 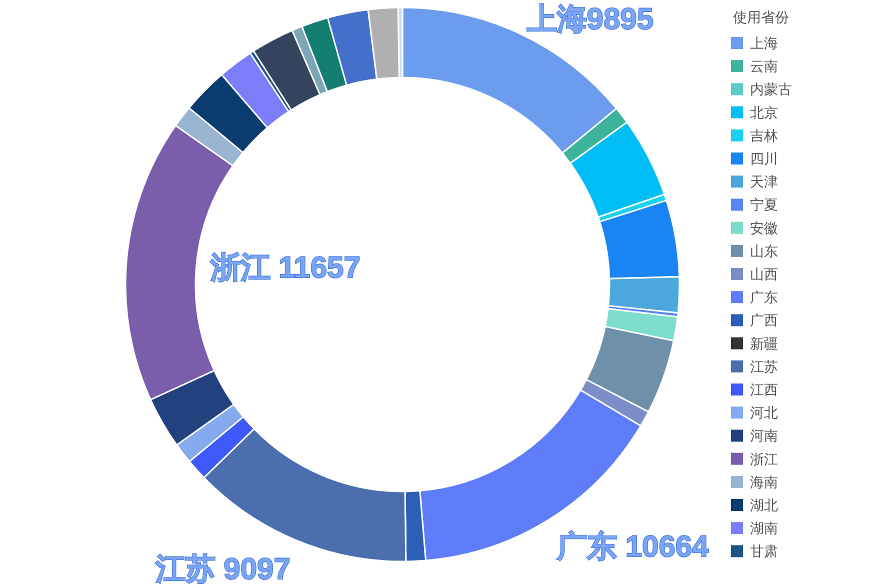 I want to click on data-label: 浙江 11657, so click(x=284, y=267).